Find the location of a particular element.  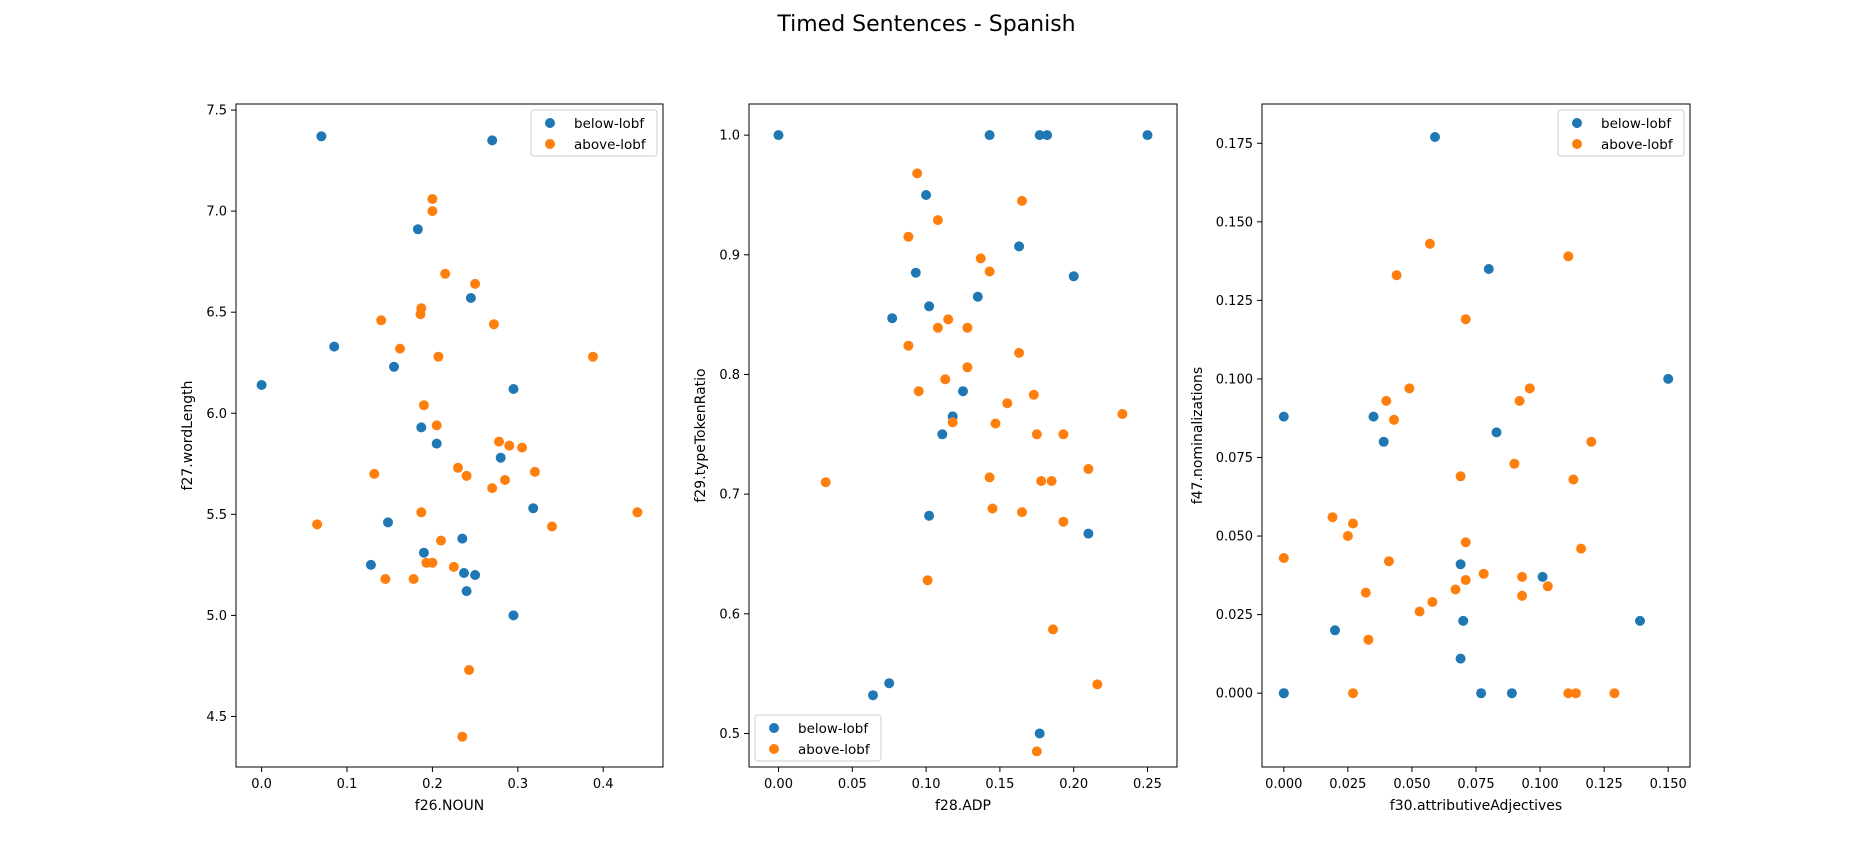

y-tick-label: 6.5 is located at coordinates (216, 313).